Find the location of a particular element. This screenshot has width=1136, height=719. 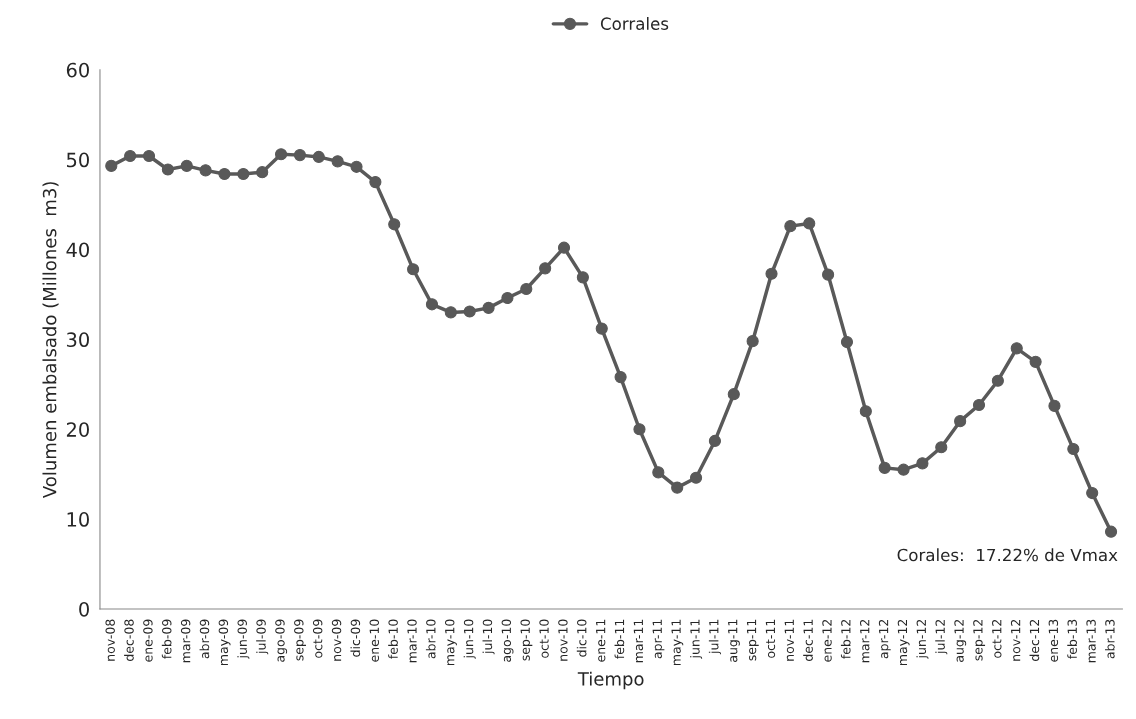

x-tick-label: nov-11 is located at coordinates (789, 640).